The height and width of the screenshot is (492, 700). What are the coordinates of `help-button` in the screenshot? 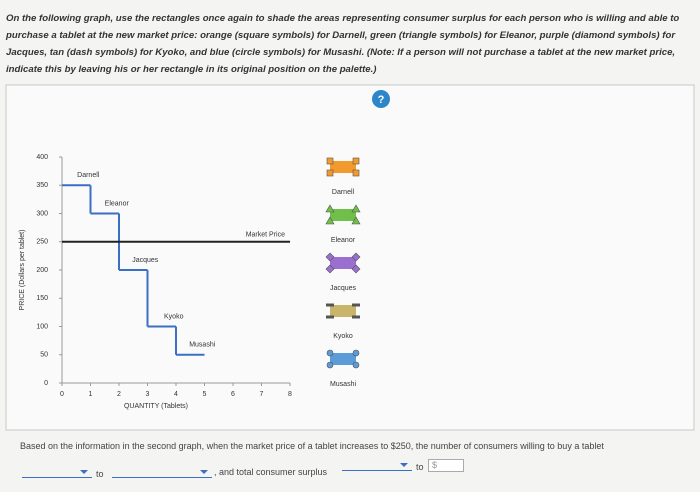 It's located at (381, 99).